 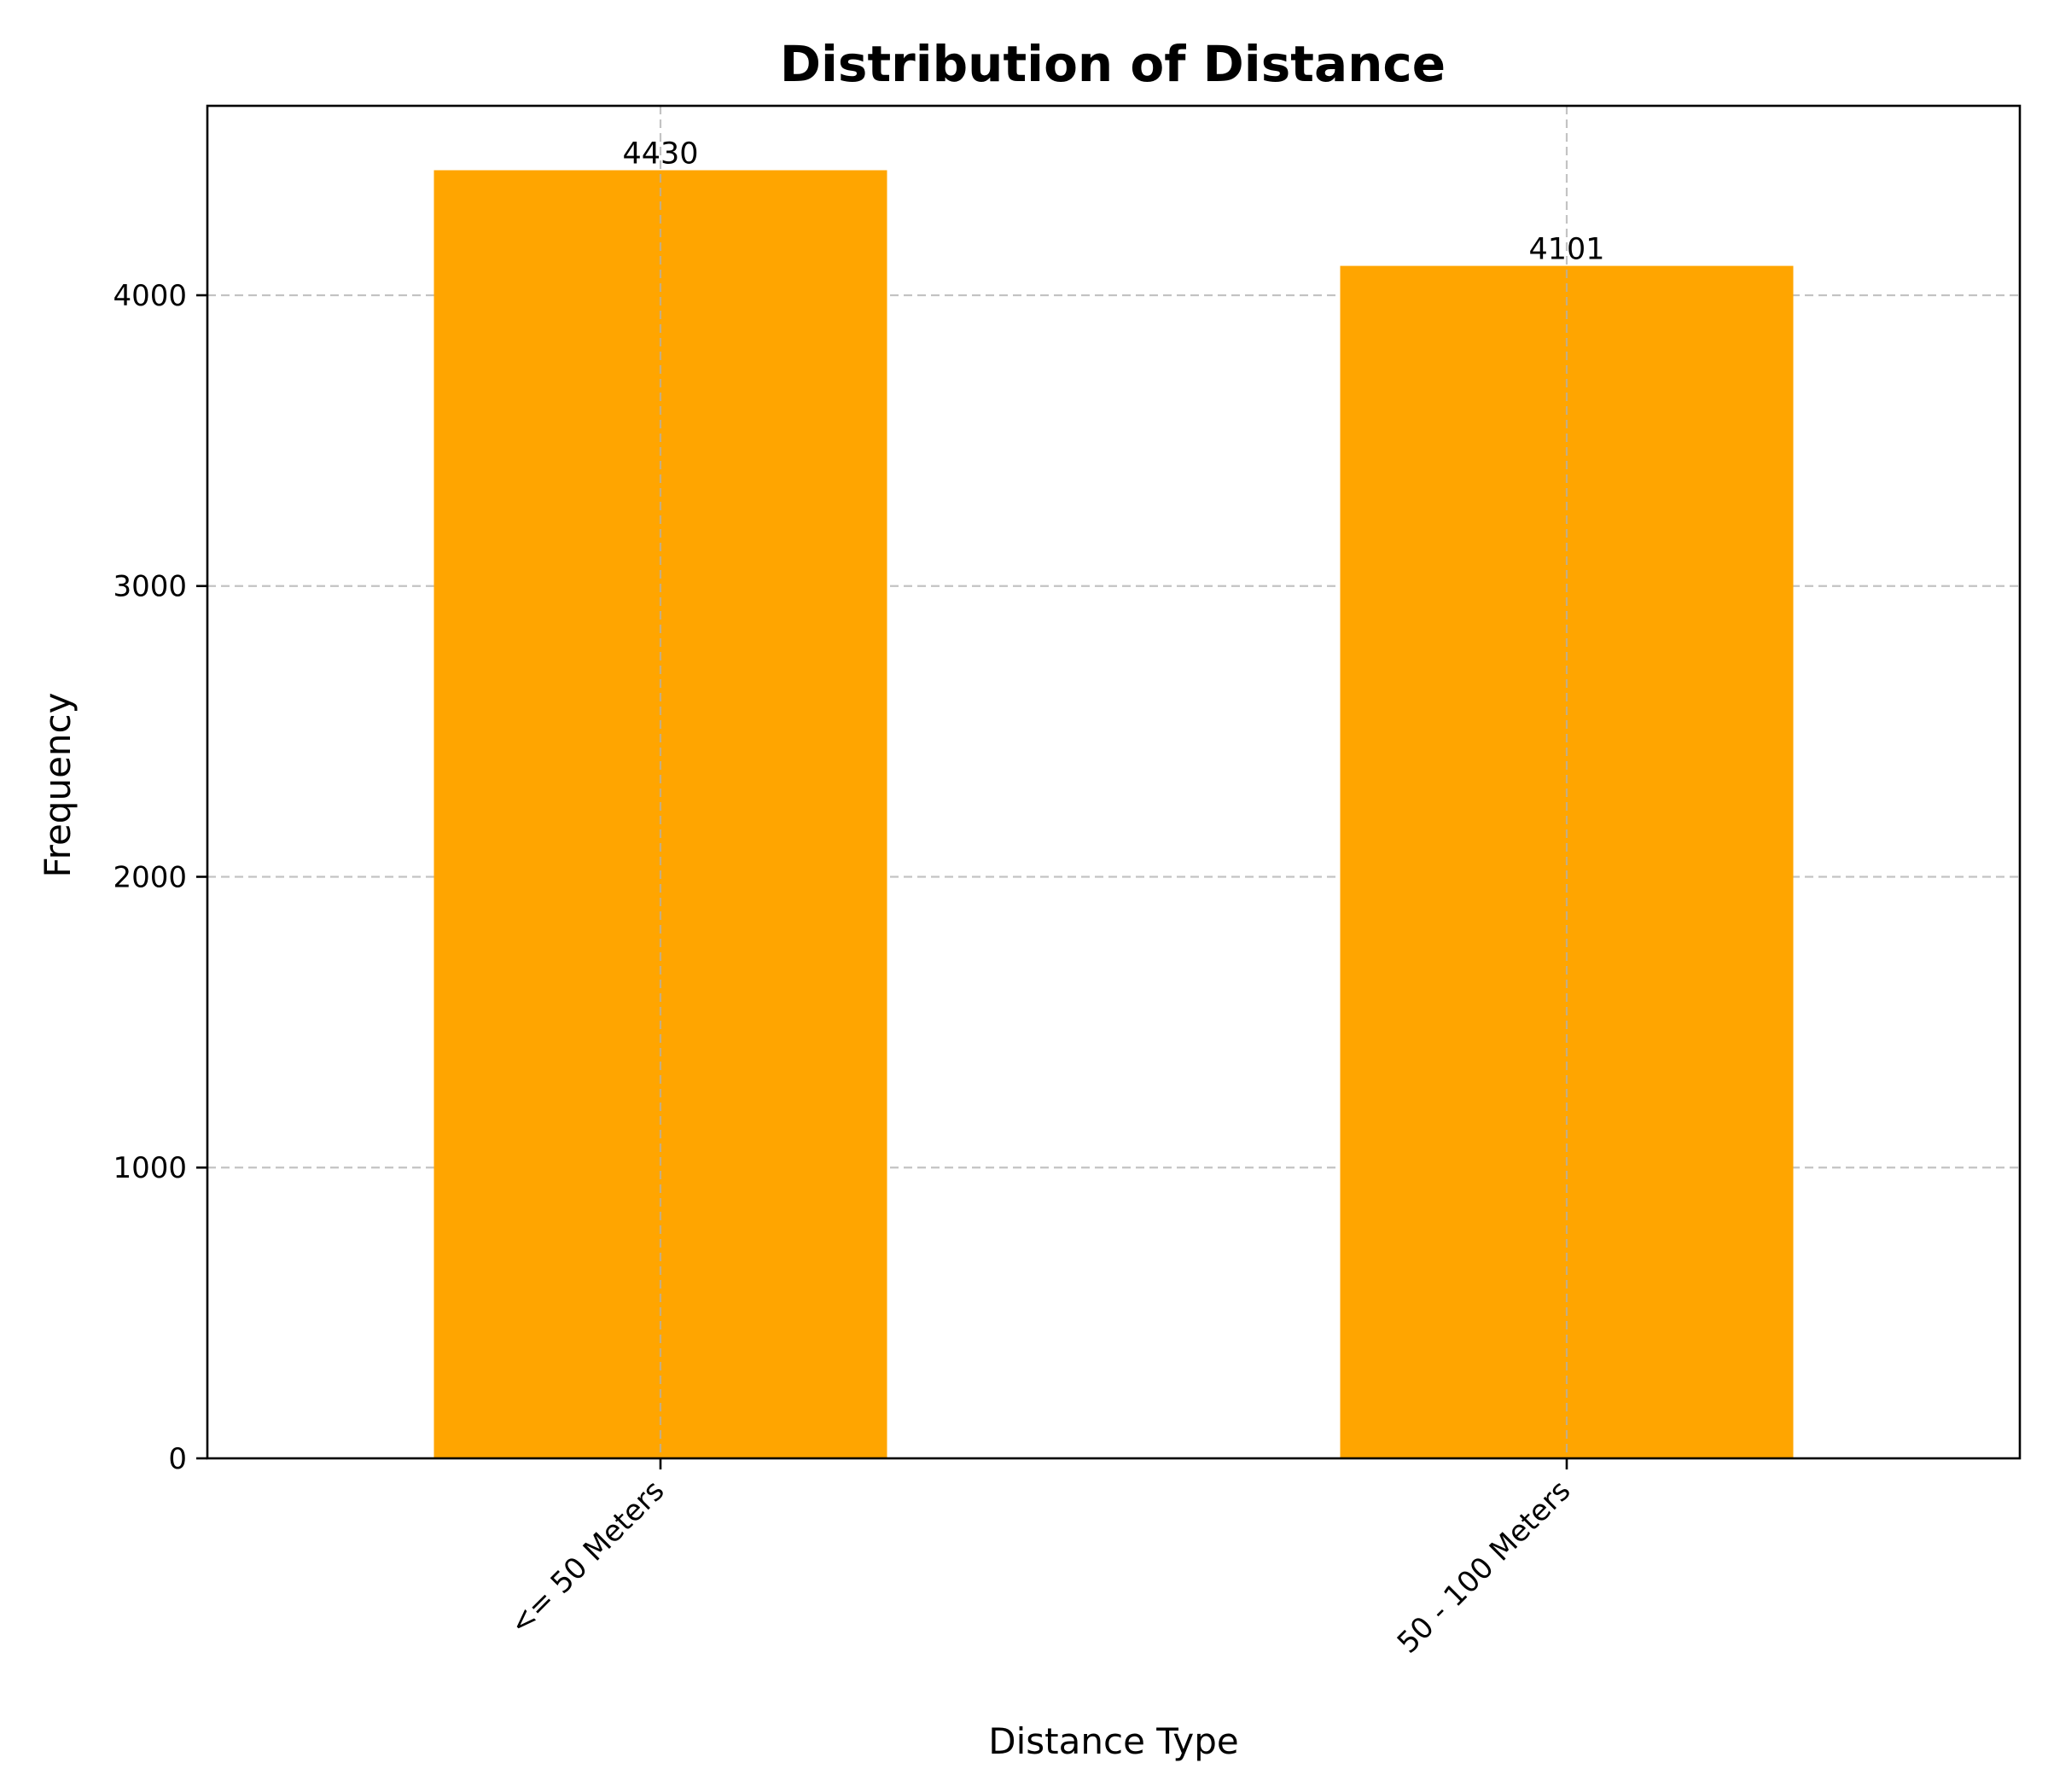 What do you see at coordinates (1113, 201) in the screenshot?
I see `data-label-layer: 4430 4101` at bounding box center [1113, 201].